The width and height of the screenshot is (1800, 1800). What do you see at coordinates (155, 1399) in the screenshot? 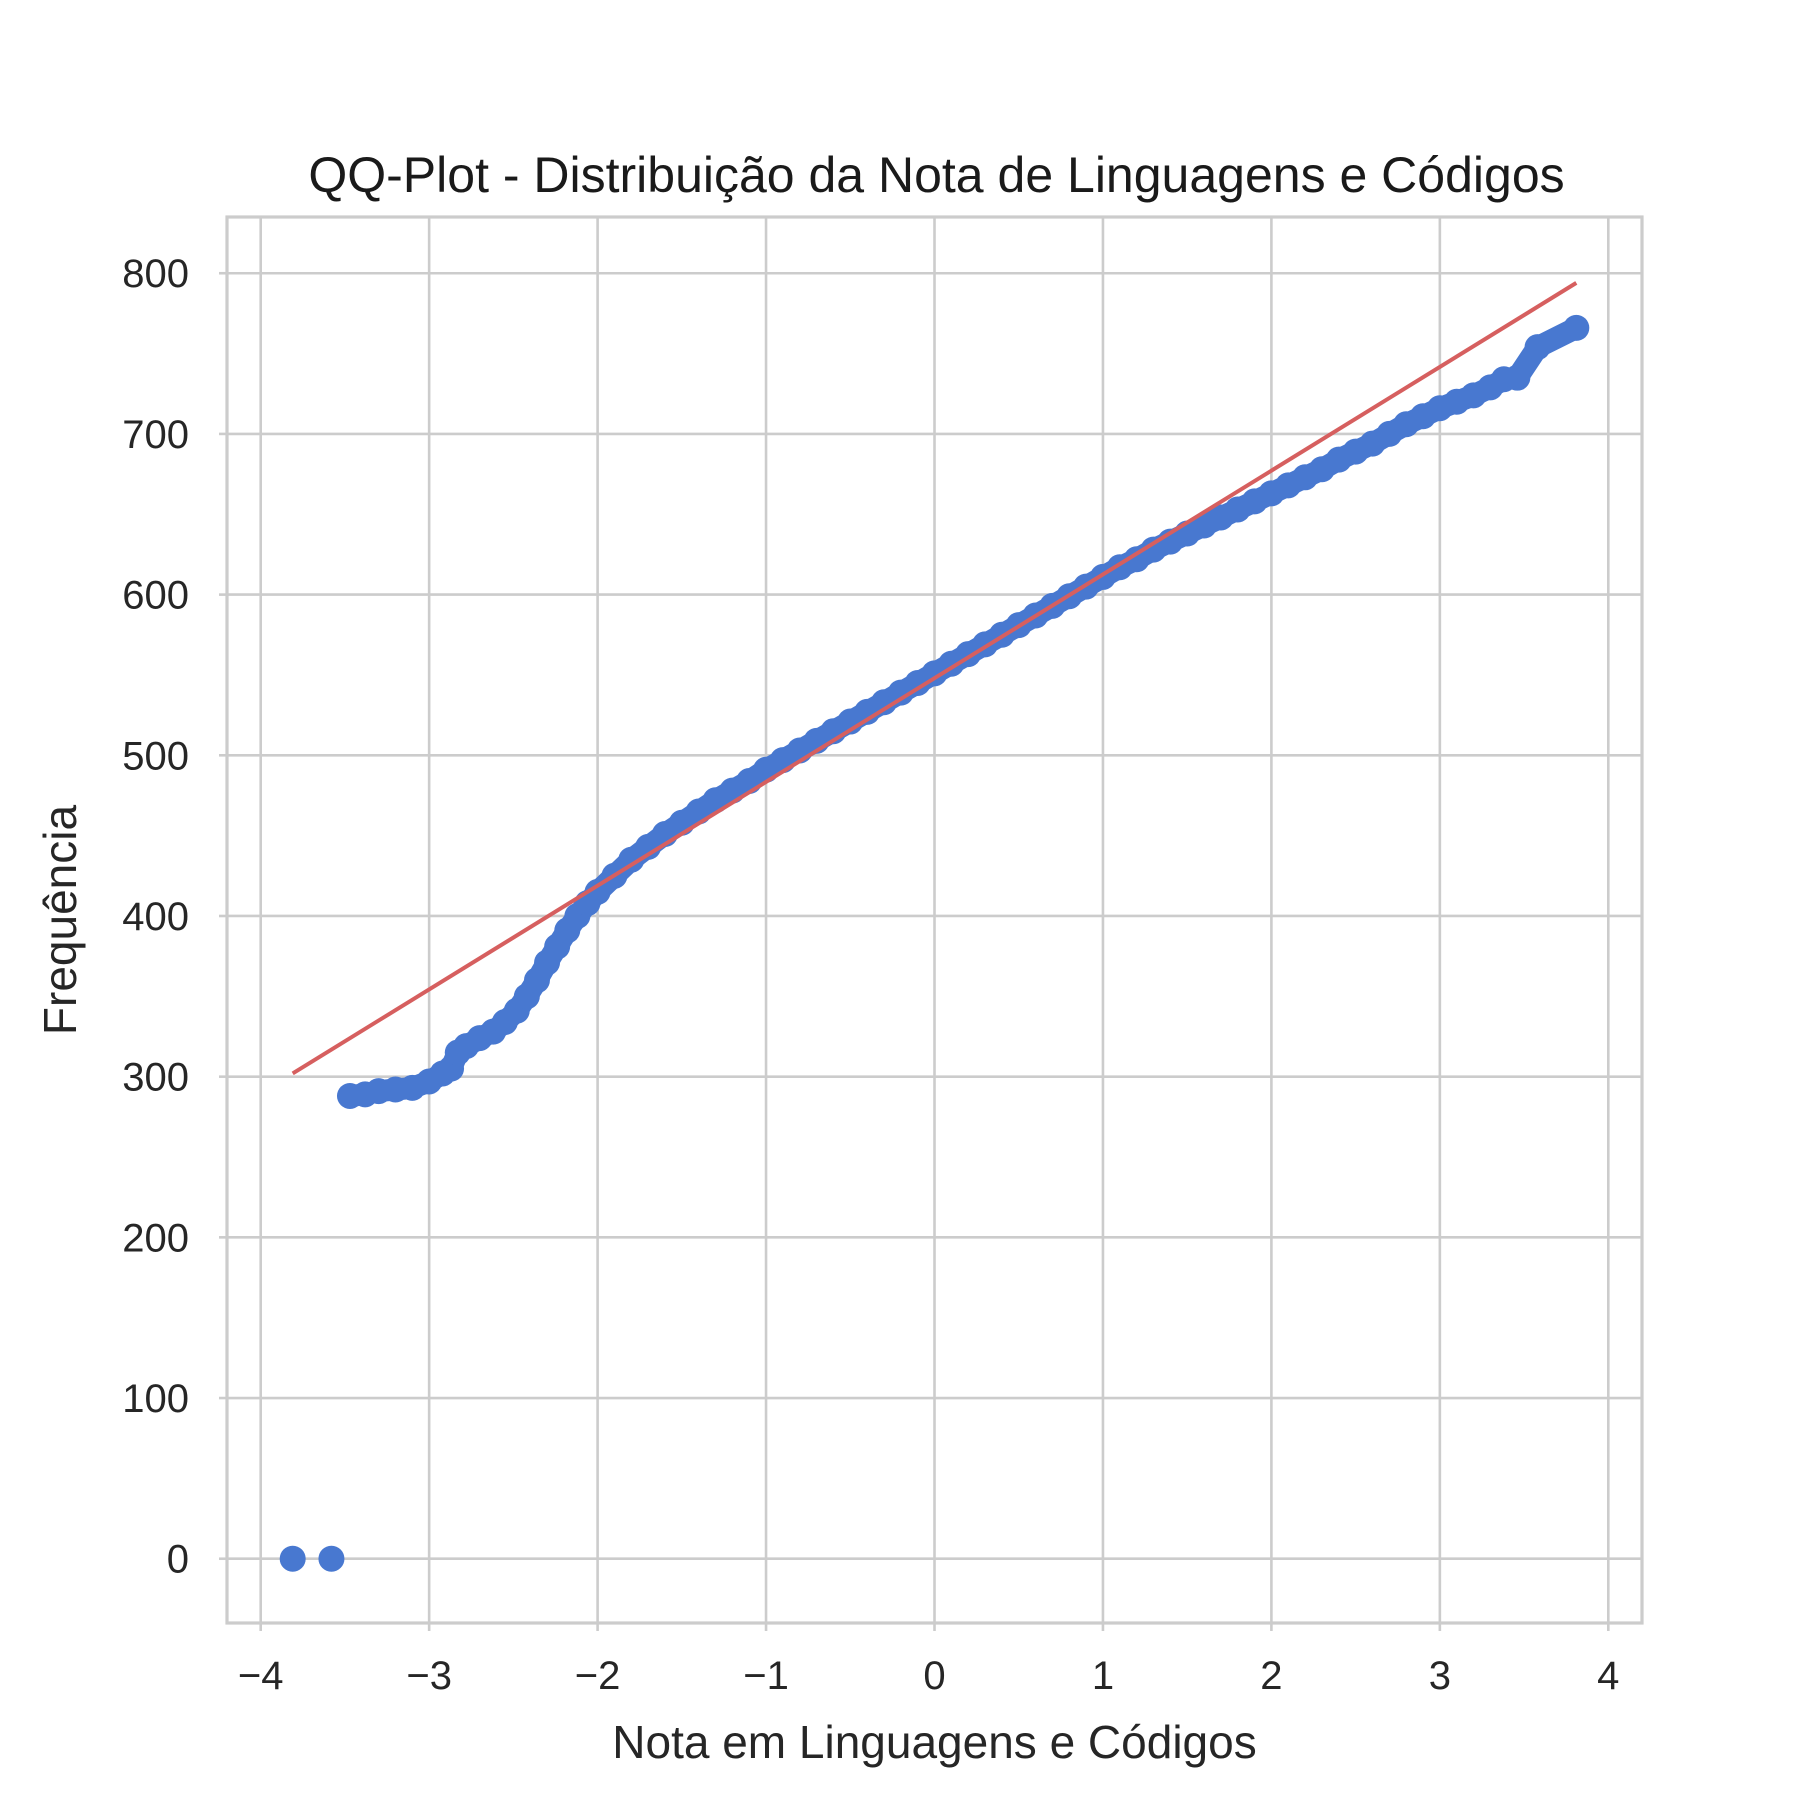
I see `y-tick-label: 100` at bounding box center [155, 1399].